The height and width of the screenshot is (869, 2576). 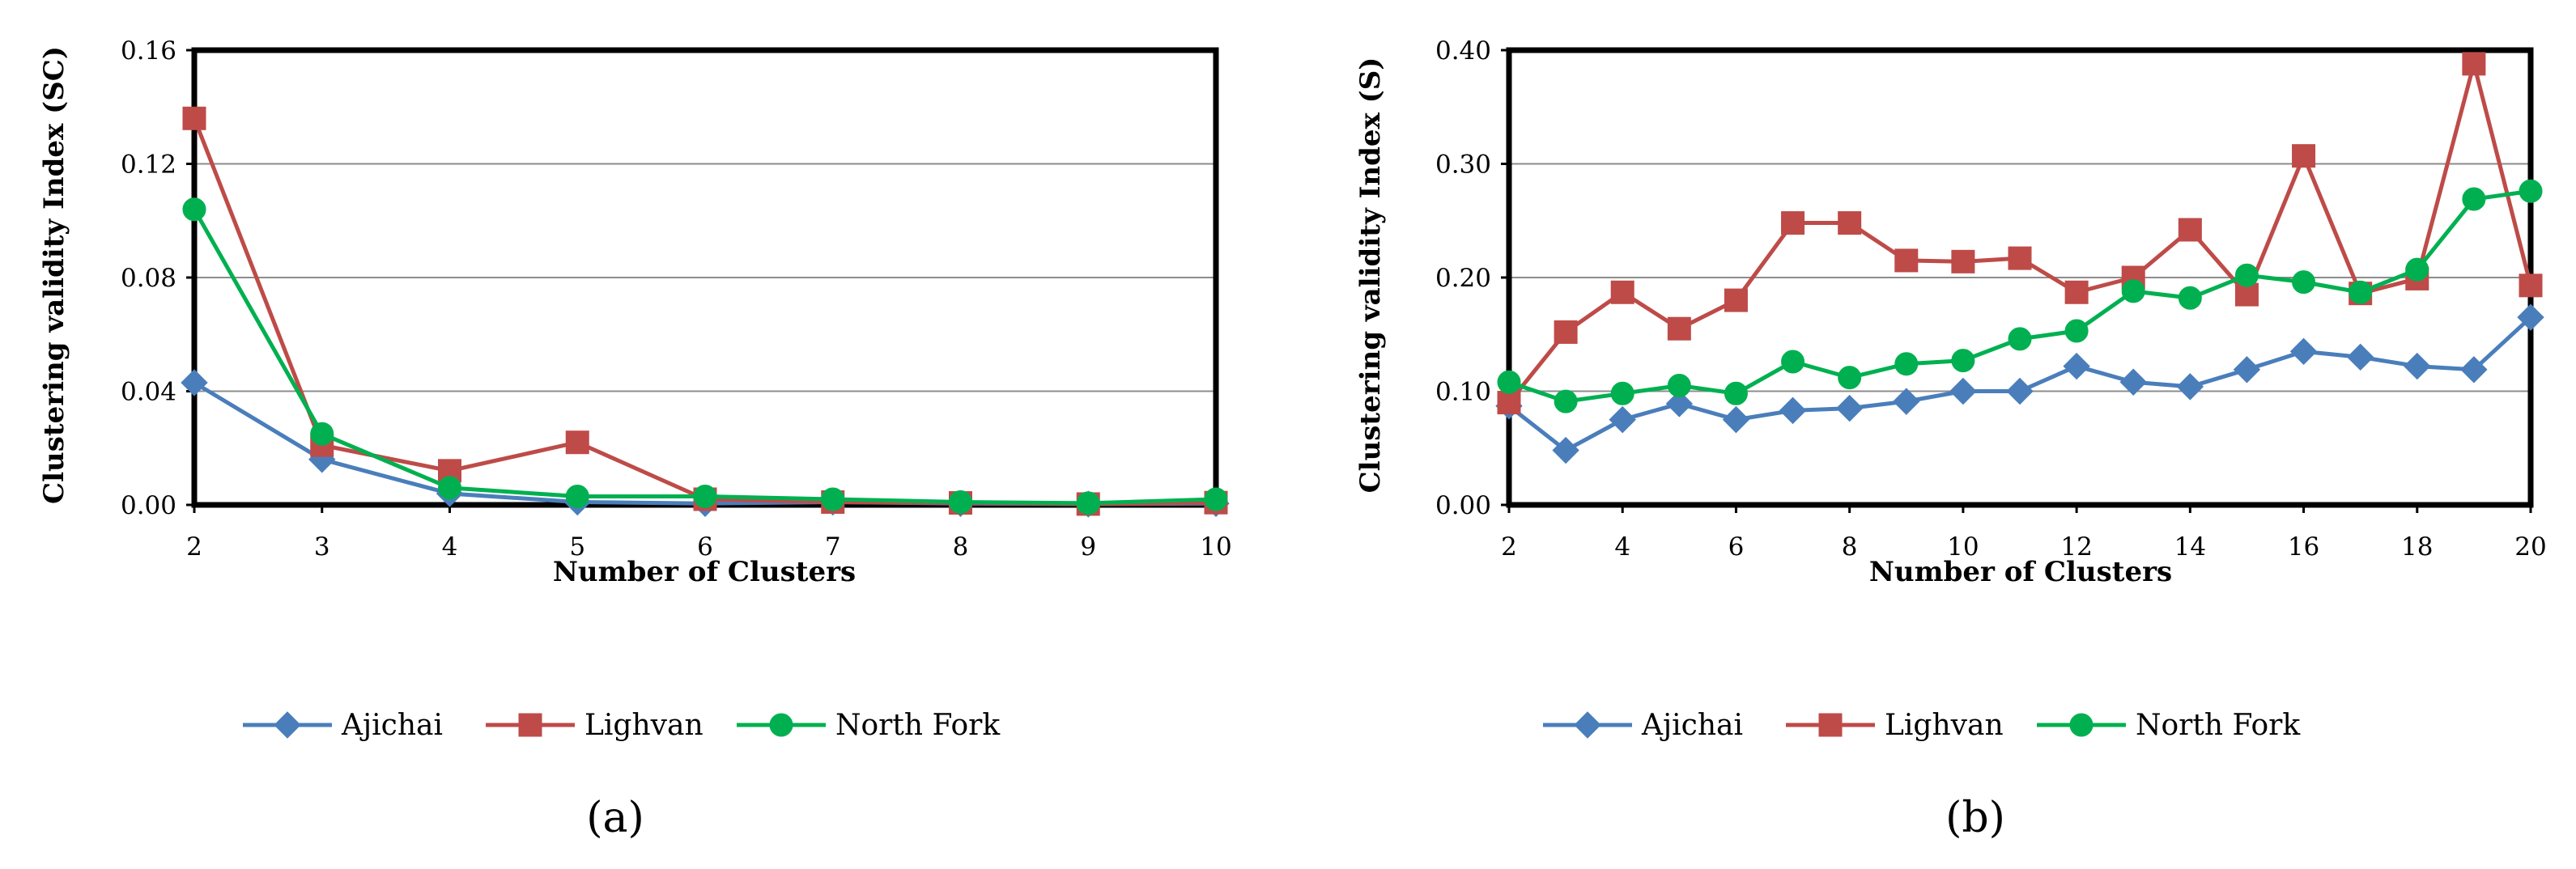 I want to click on y-axis-title: Clustering validity Index (SC), so click(x=54, y=275).